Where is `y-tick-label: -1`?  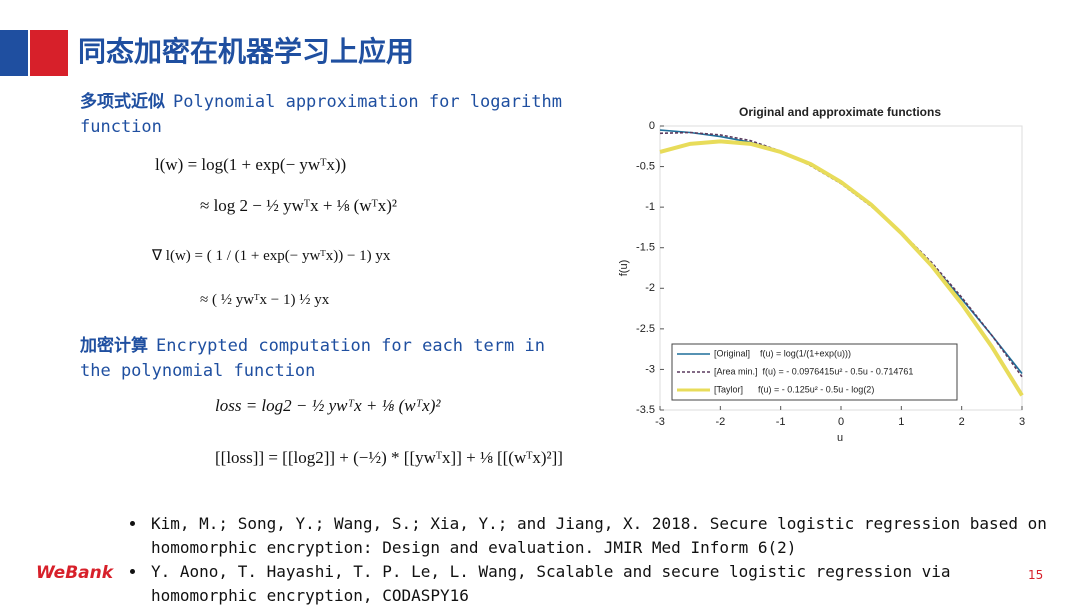
y-tick-label: -1 is located at coordinates (650, 207).